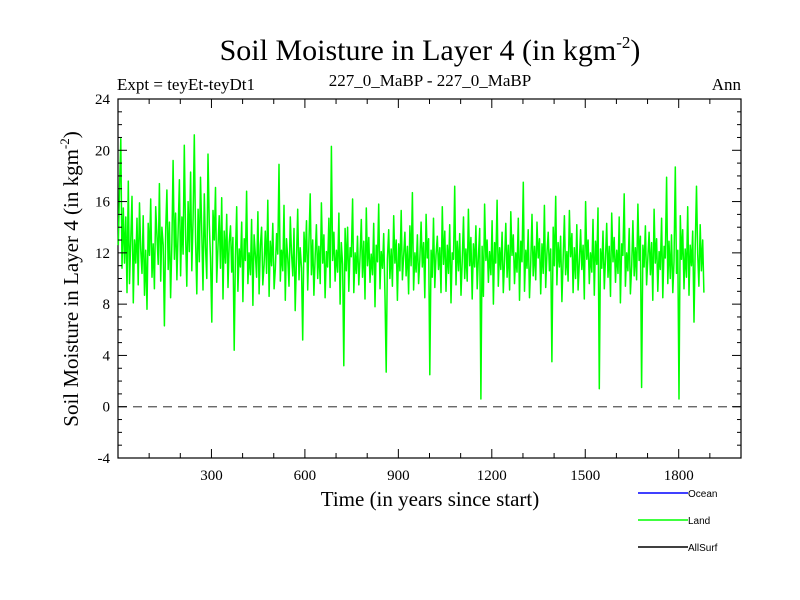 The height and width of the screenshot is (600, 800). What do you see at coordinates (107, 408) in the screenshot?
I see `y-tick-label: 0` at bounding box center [107, 408].